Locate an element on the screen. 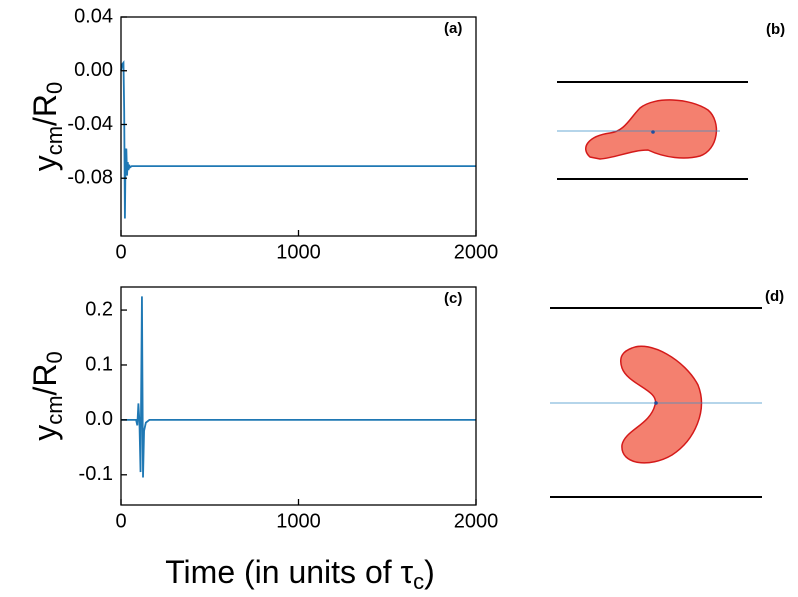  x-axis-label-sub: c is located at coordinates (418, 580).